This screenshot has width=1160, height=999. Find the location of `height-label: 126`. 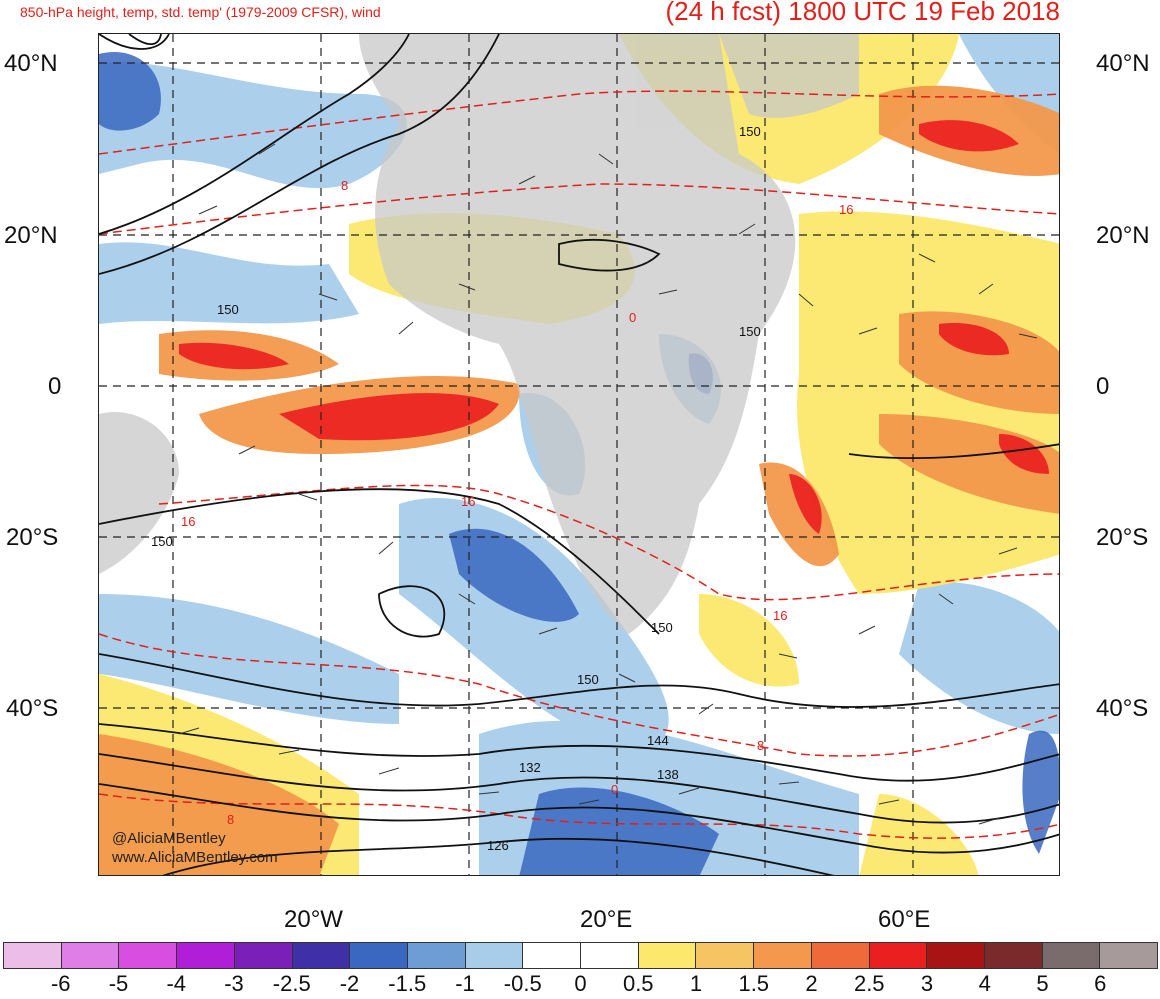

height-label: 126 is located at coordinates (498, 845).